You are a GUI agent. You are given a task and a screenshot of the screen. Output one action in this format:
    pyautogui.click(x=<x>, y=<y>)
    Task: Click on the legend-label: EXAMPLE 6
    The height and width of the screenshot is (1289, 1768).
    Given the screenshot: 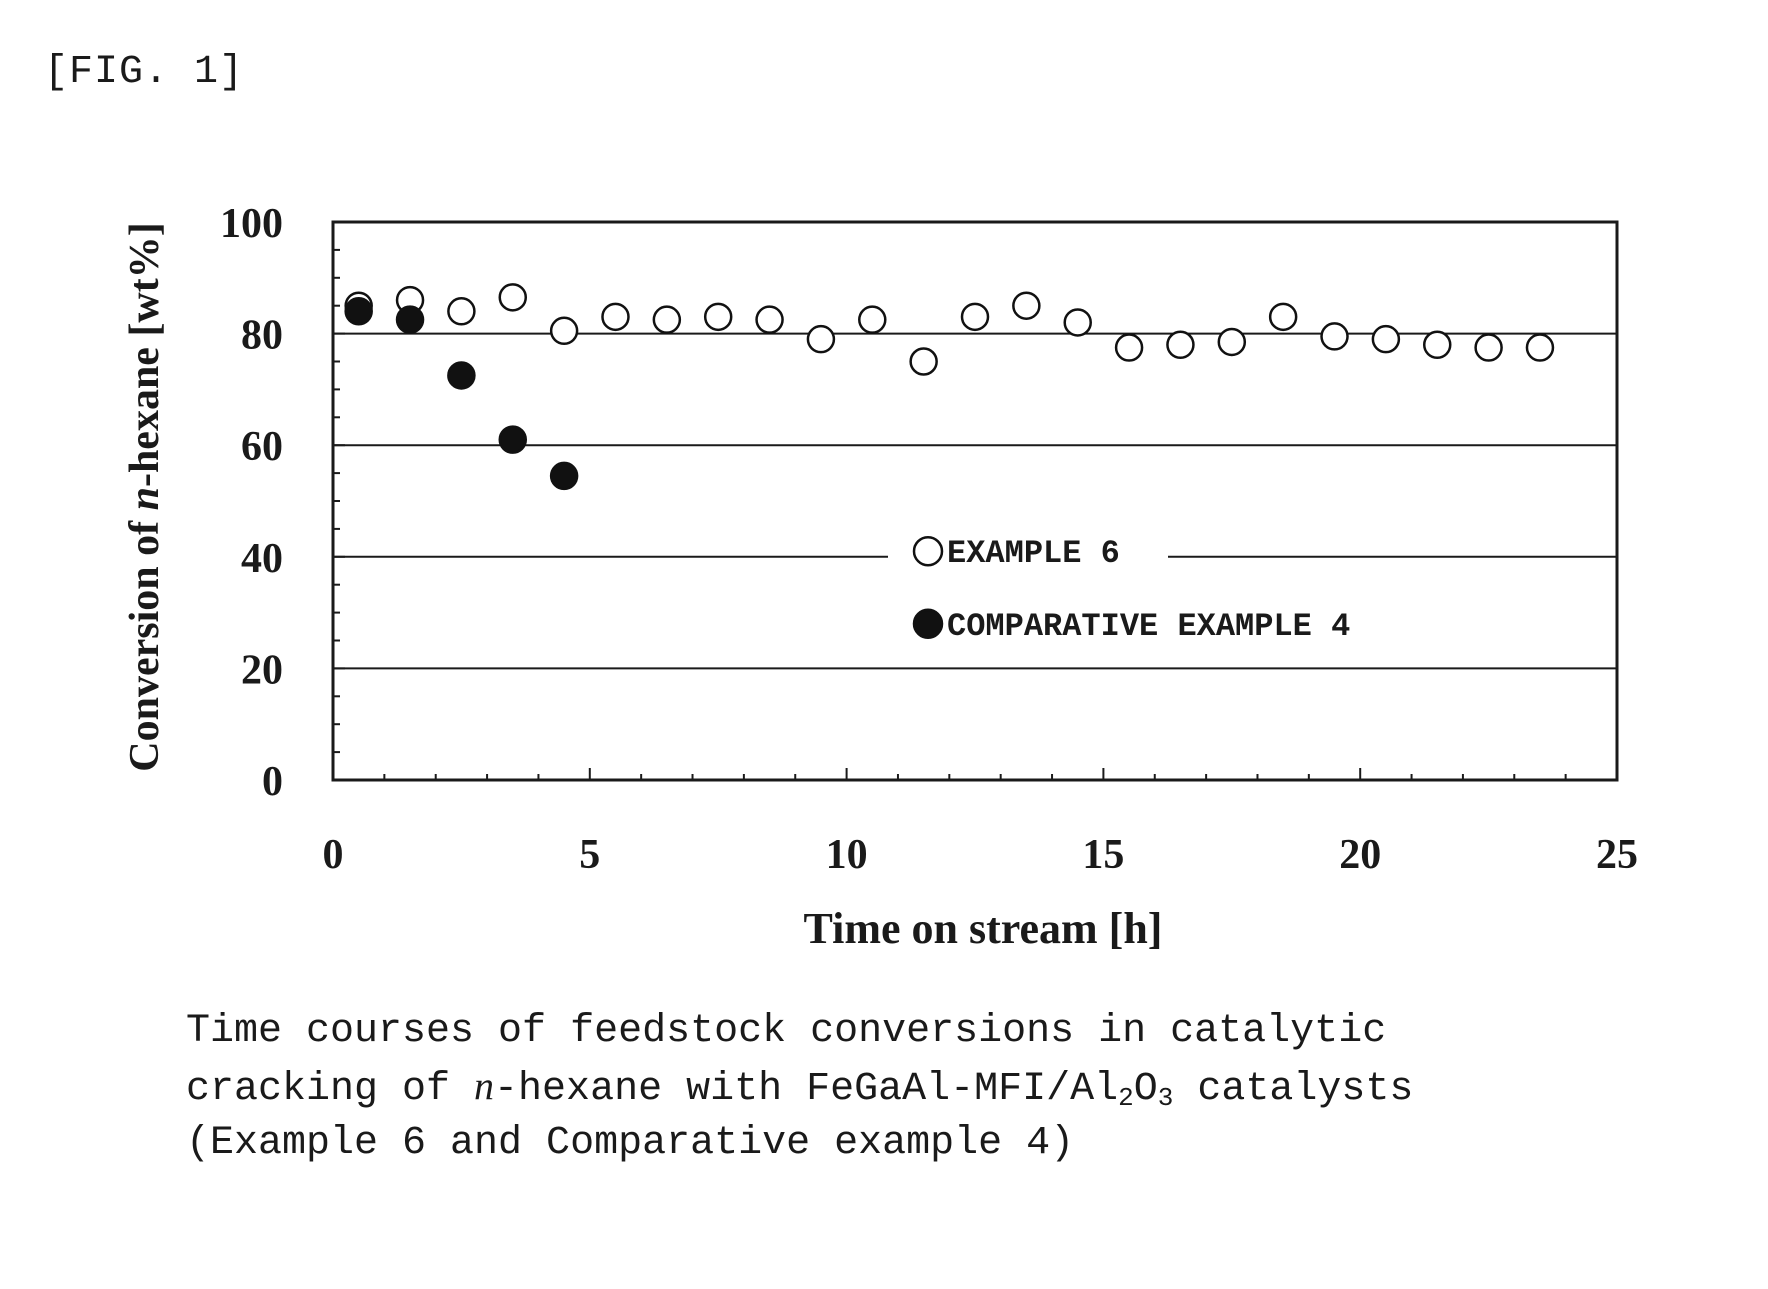 What is the action you would take?
    pyautogui.click(x=1033, y=553)
    